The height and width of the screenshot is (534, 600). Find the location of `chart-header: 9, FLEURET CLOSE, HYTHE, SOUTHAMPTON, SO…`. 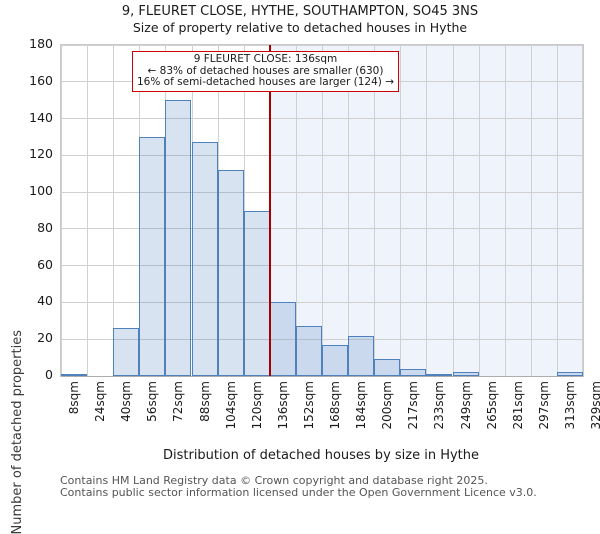

chart-header: 9, FLEURET CLOSE, HYTHE, SOUTHAMPTON, SO… is located at coordinates (300, 20).